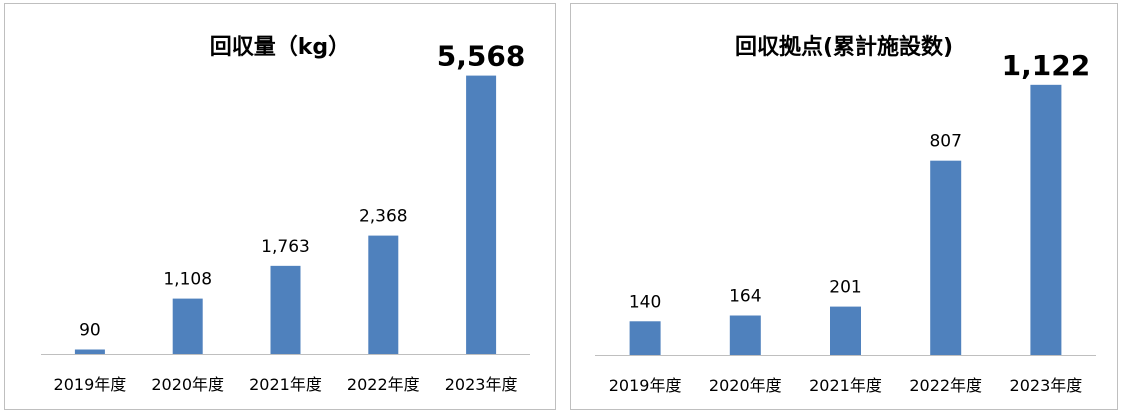 The image size is (1121, 415). I want to click on chart-title: 回収量（kg）, so click(280, 47).